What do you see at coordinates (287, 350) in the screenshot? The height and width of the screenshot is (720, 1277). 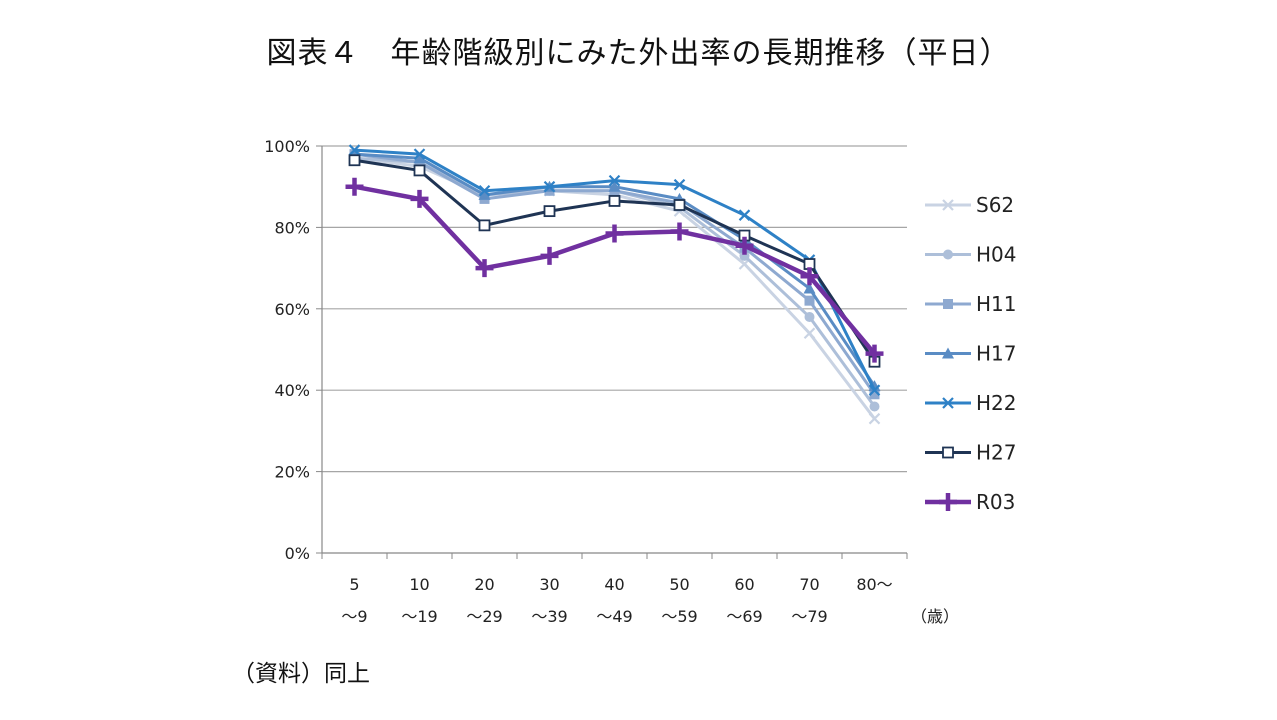 I see `y-tick-labels: 0% 20% 40% 60% 80% 100%` at bounding box center [287, 350].